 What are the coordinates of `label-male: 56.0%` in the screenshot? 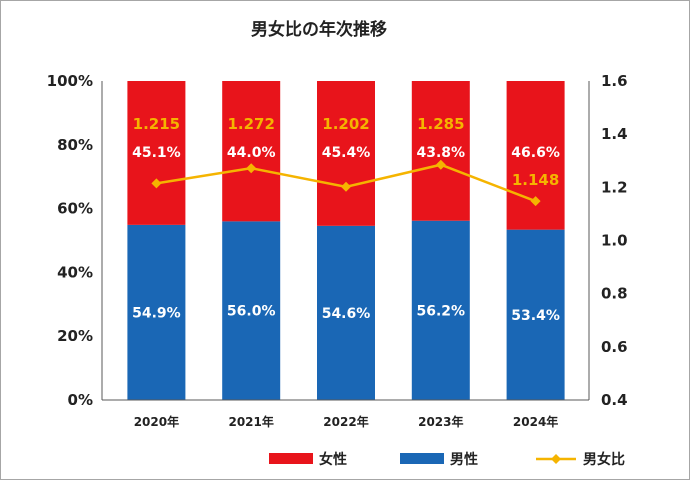 It's located at (251, 312).